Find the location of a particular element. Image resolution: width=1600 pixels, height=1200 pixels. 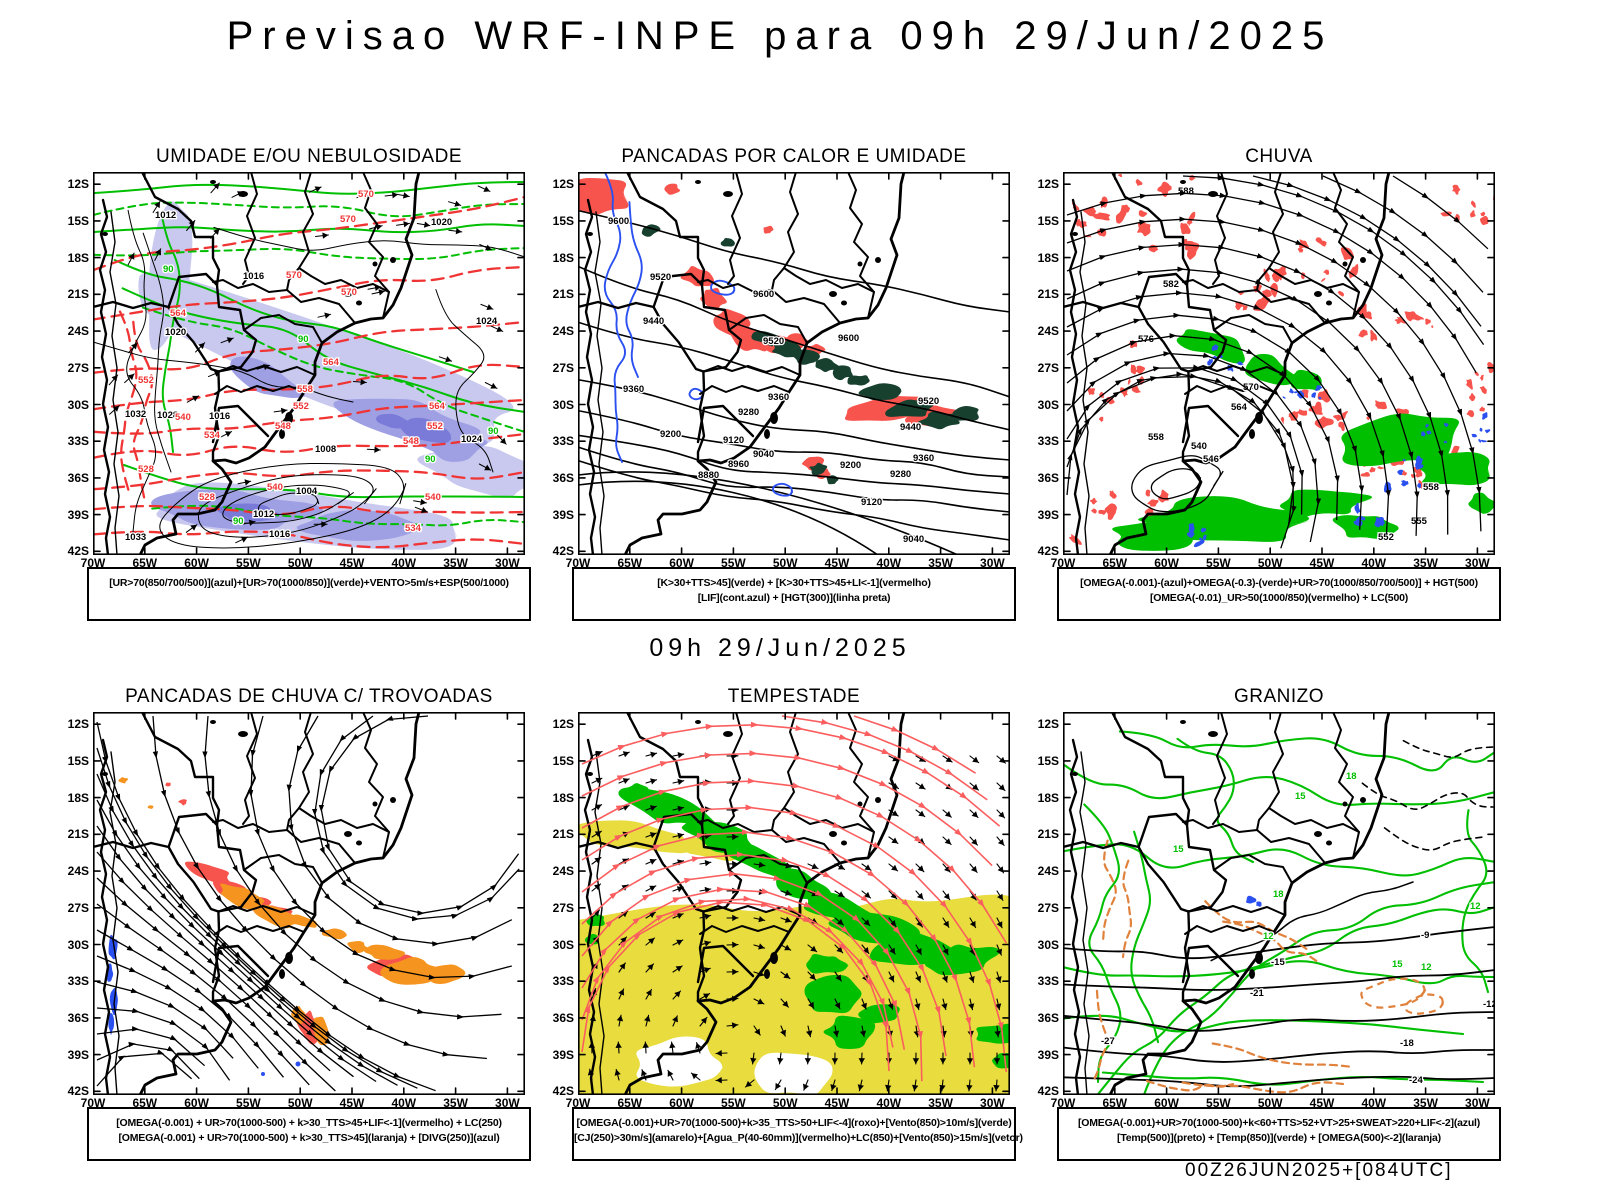

panel-title-trovoadas: PANCADAS DE CHUVA C/ TROVOADAS is located at coordinates (309, 696).